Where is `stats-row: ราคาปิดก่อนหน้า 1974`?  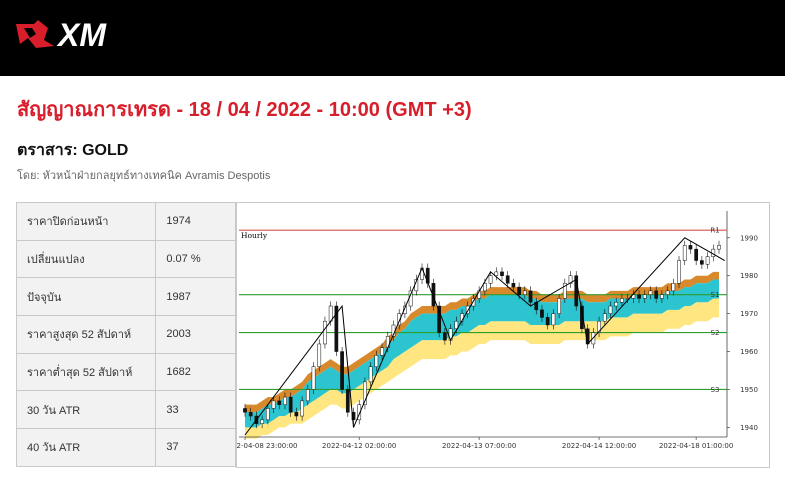
stats-row: ราคาปิดก่อนหน้า 1974 is located at coordinates (125, 221).